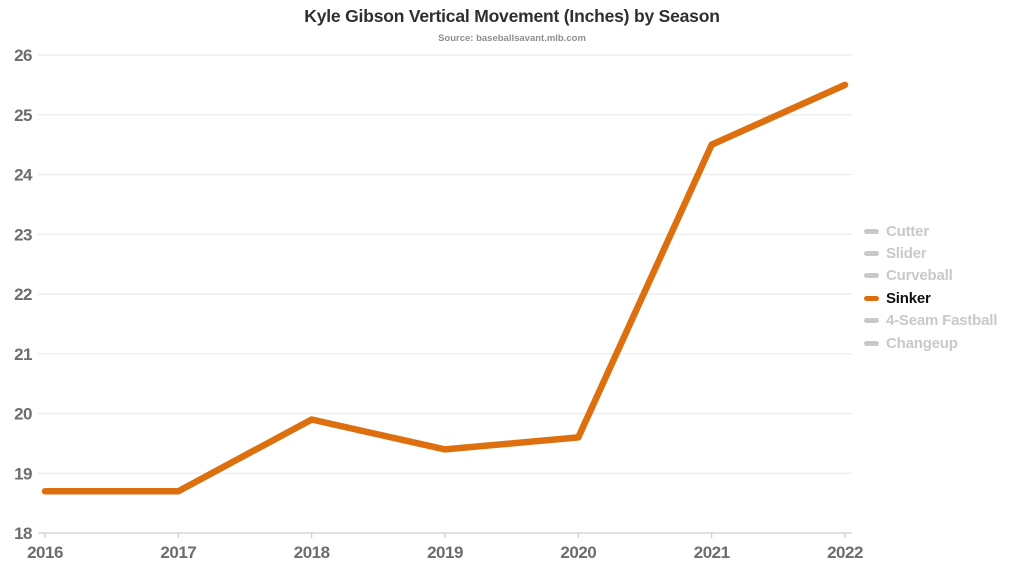 Image resolution: width=1024 pixels, height=576 pixels. What do you see at coordinates (943, 231) in the screenshot?
I see `legend-item-cutter: Cutter` at bounding box center [943, 231].